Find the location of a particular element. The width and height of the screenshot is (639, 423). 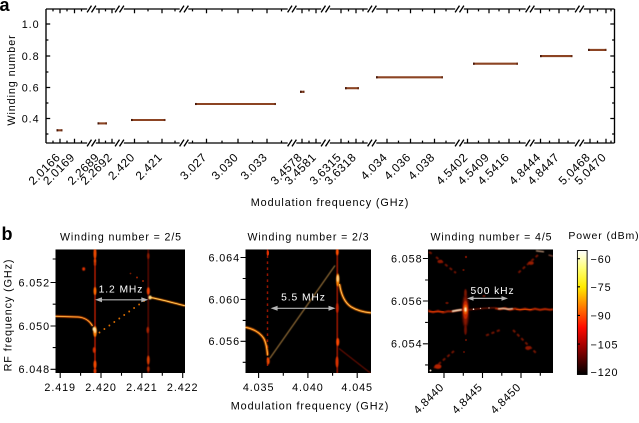

svg-text: 4.035 is located at coordinates (259, 388).